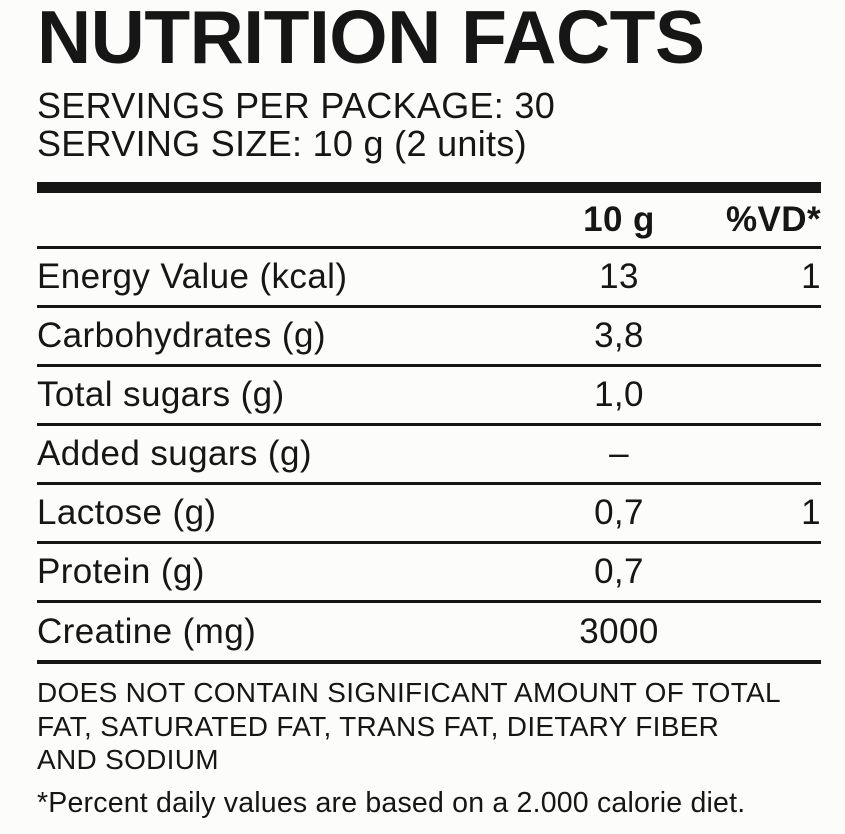  I want to click on nutrient-amount: –, so click(619, 454).